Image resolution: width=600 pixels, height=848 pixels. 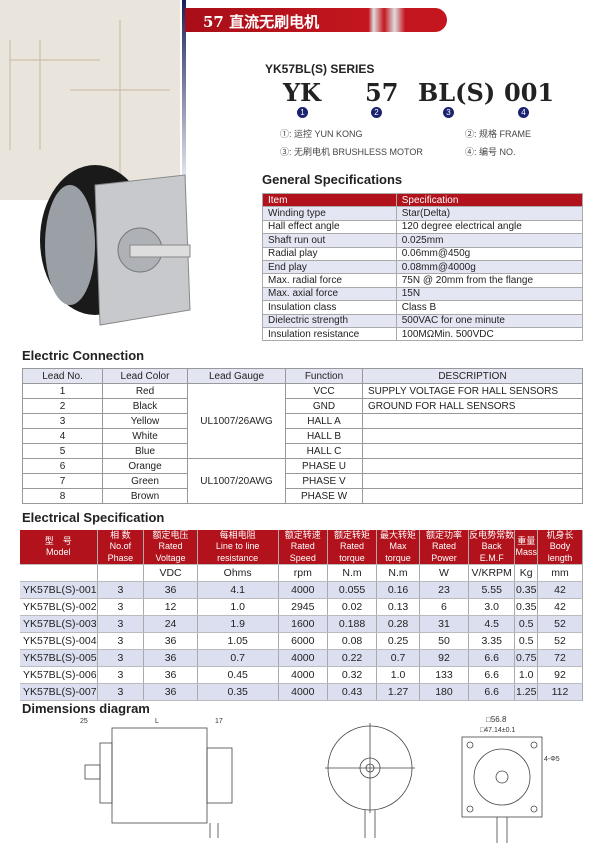 What do you see at coordinates (145, 376) in the screenshot?
I see `table-cell: Lead Color` at bounding box center [145, 376].